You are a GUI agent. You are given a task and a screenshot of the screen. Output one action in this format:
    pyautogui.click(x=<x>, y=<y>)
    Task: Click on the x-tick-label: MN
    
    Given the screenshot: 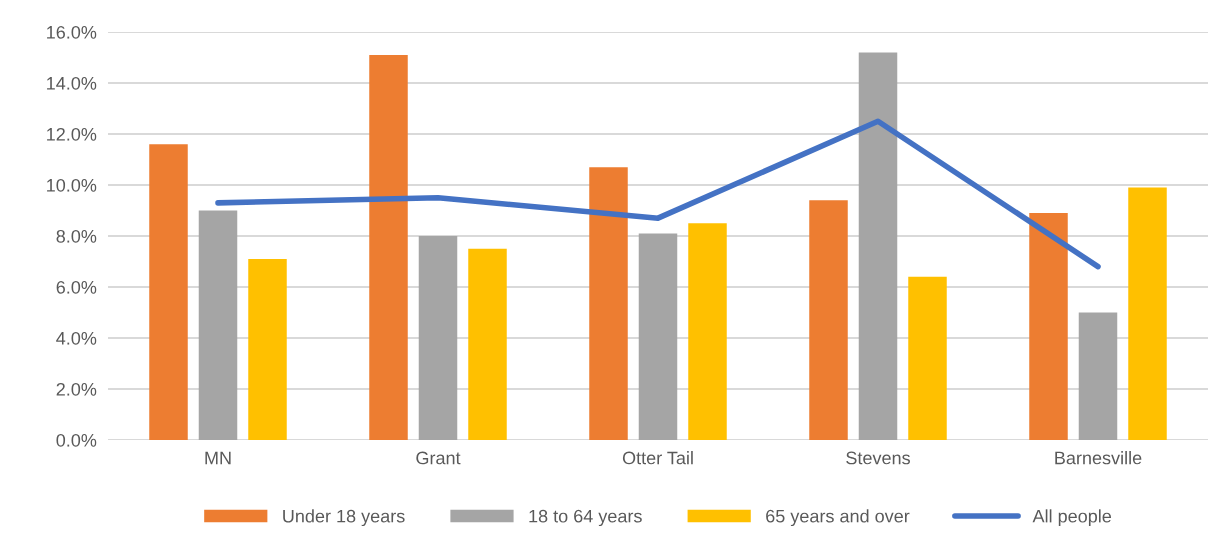 What is the action you would take?
    pyautogui.click(x=218, y=458)
    